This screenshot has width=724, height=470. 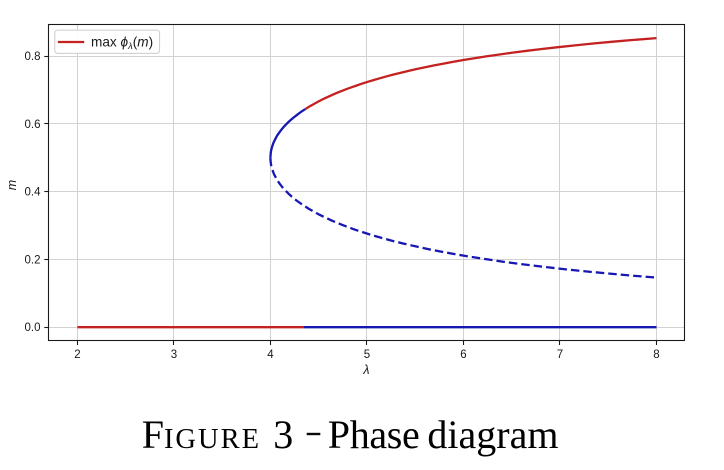 What do you see at coordinates (560, 355) in the screenshot?
I see `svg-text: 7` at bounding box center [560, 355].